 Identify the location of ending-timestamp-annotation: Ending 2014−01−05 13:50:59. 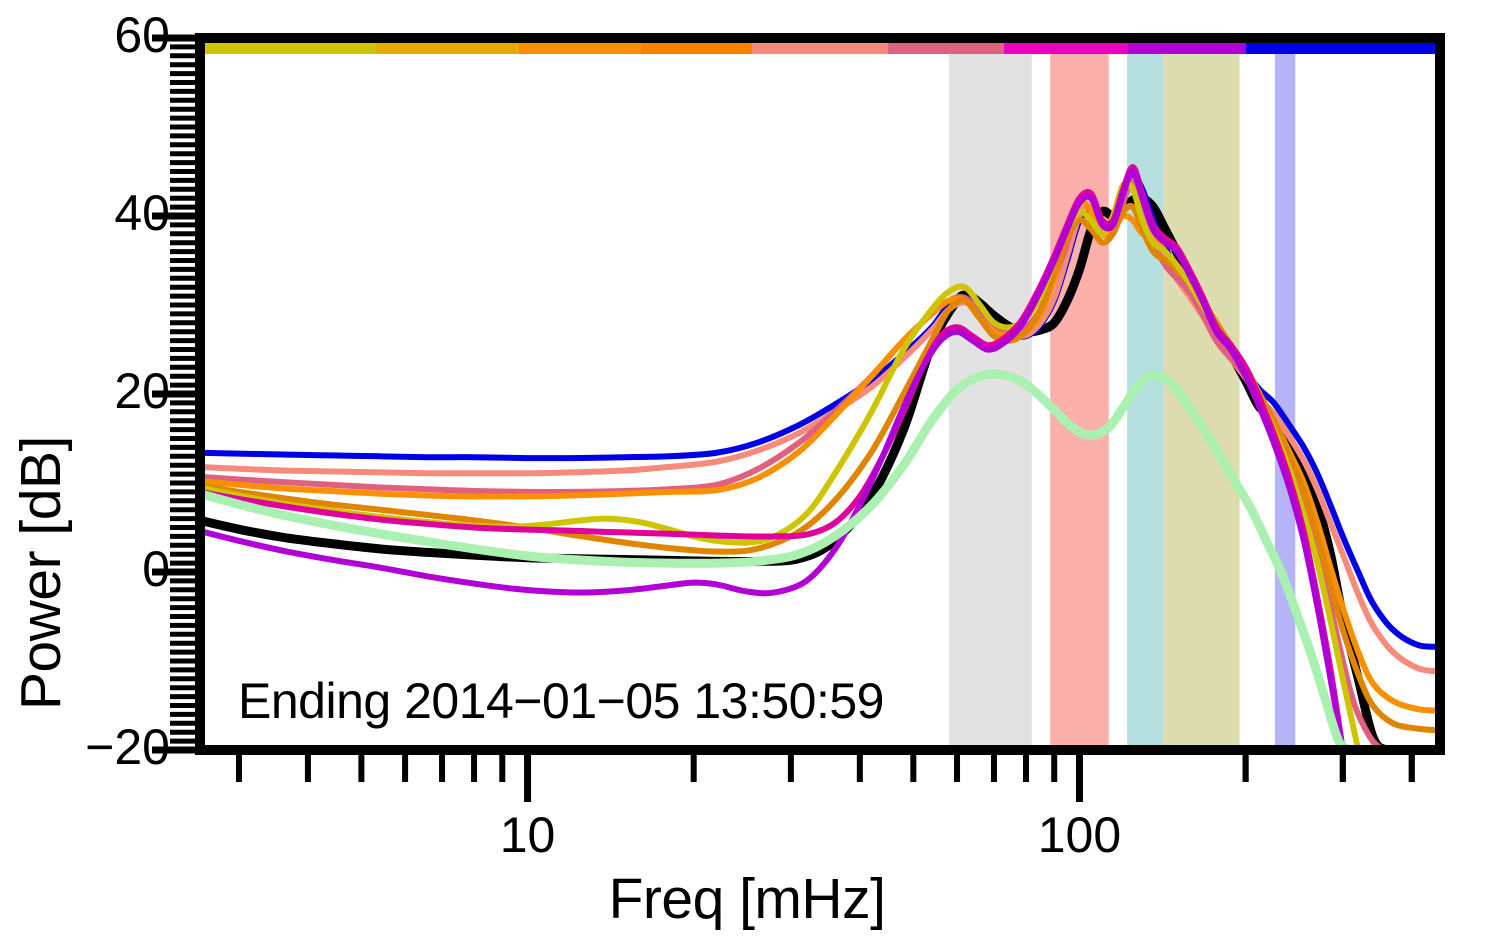
(561, 701).